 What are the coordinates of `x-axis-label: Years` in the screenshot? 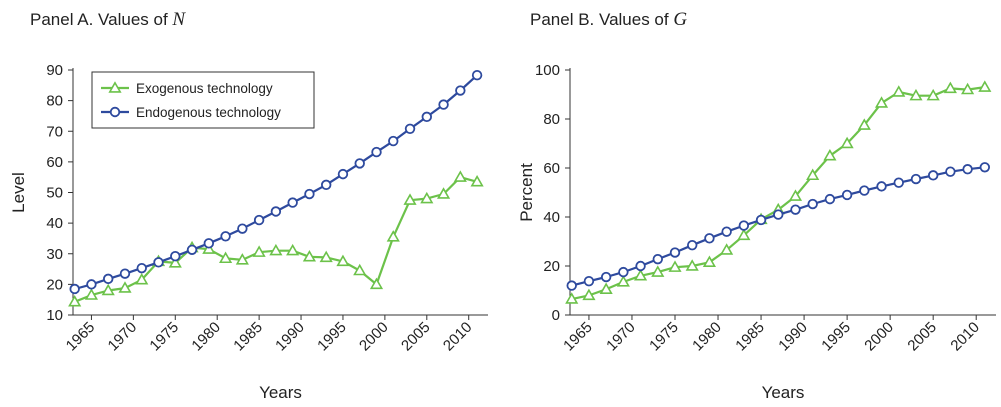 It's located at (280, 392).